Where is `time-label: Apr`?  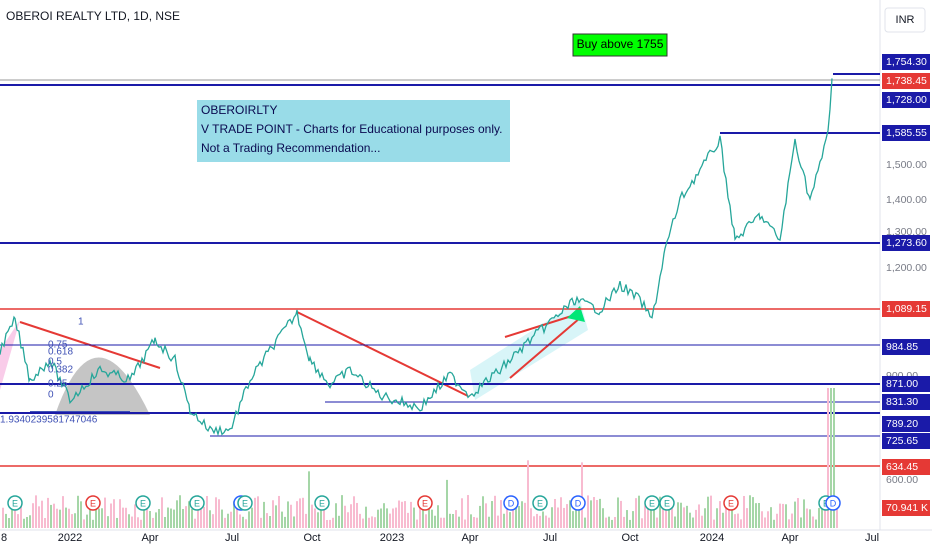
time-label: Apr is located at coordinates (789, 538).